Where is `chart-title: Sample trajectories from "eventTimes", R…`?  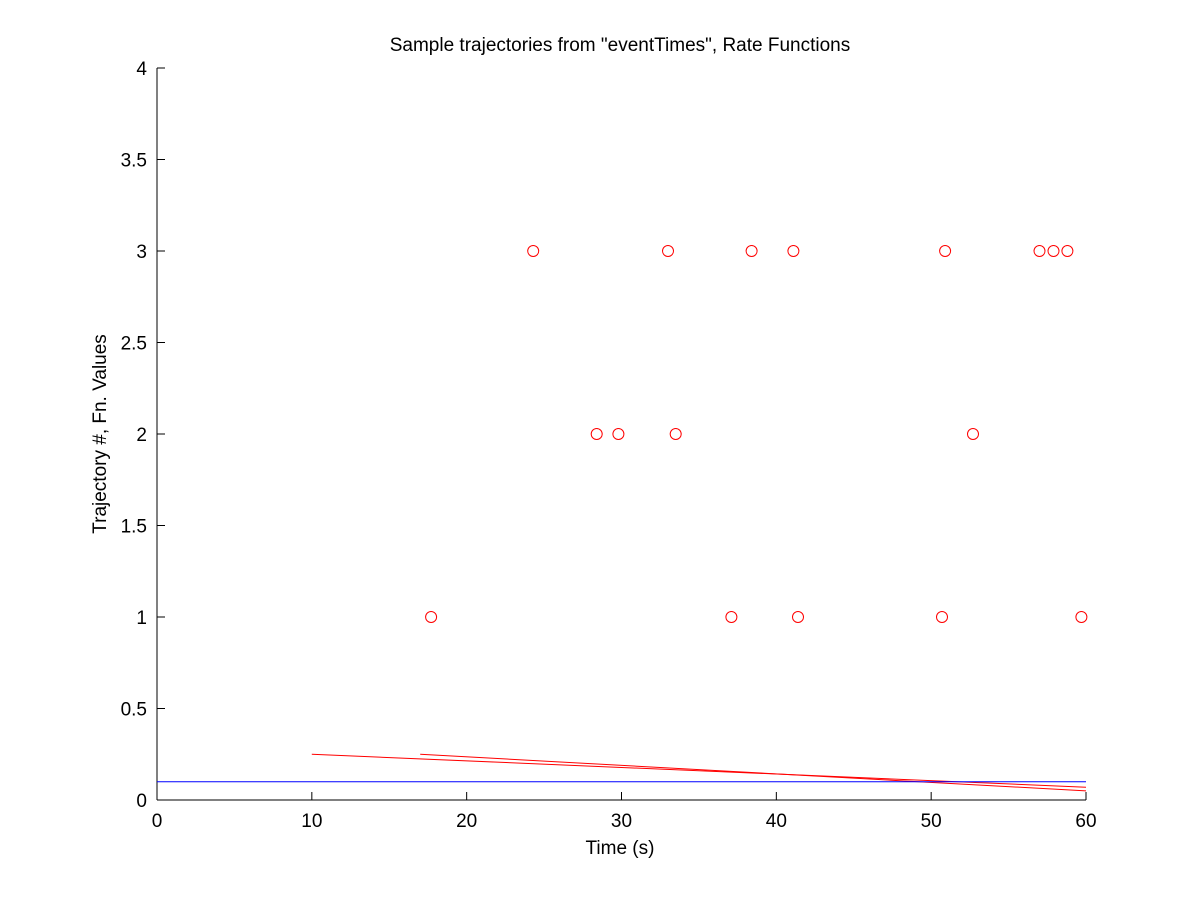
chart-title: Sample trajectories from "eventTimes", R… is located at coordinates (620, 45).